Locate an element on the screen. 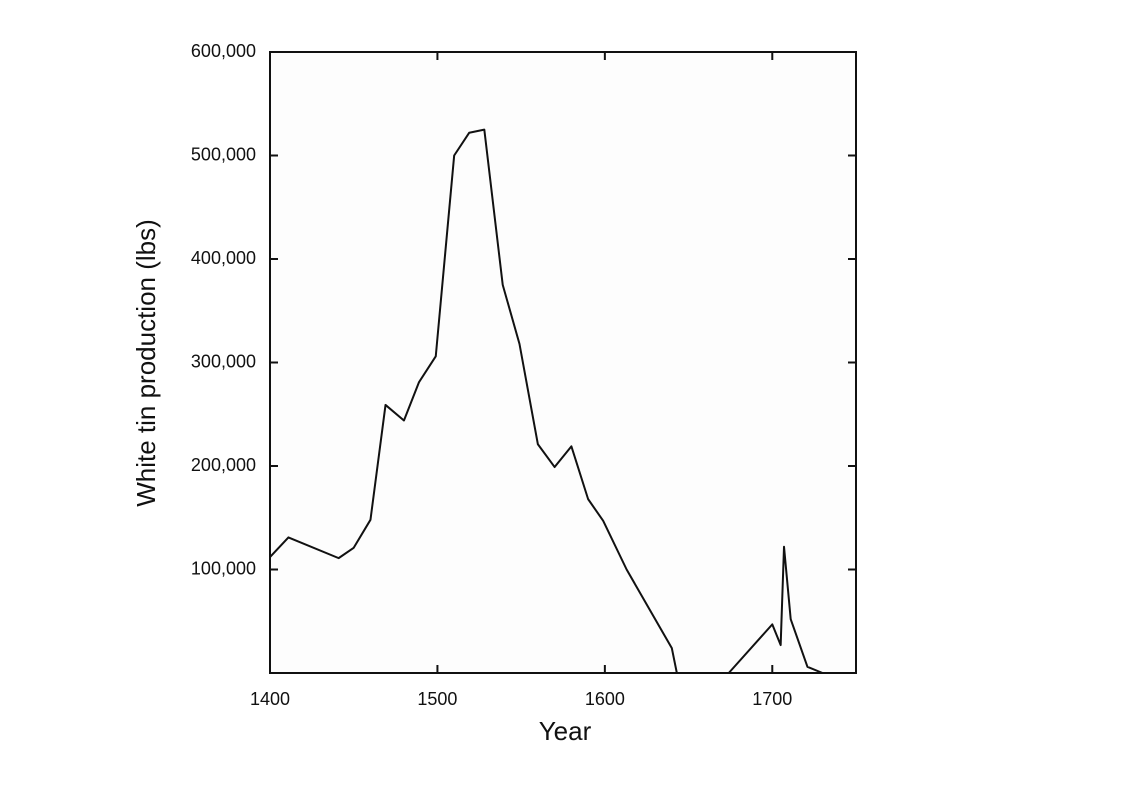  y-tick-label: 100,000 is located at coordinates (223, 568).